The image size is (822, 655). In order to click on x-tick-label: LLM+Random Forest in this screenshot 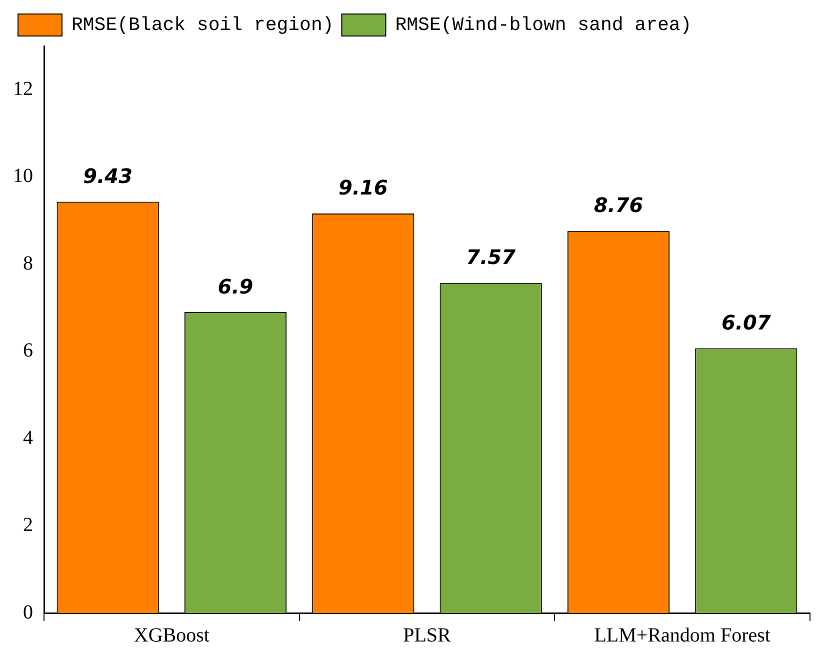, I will do `click(682, 635)`.